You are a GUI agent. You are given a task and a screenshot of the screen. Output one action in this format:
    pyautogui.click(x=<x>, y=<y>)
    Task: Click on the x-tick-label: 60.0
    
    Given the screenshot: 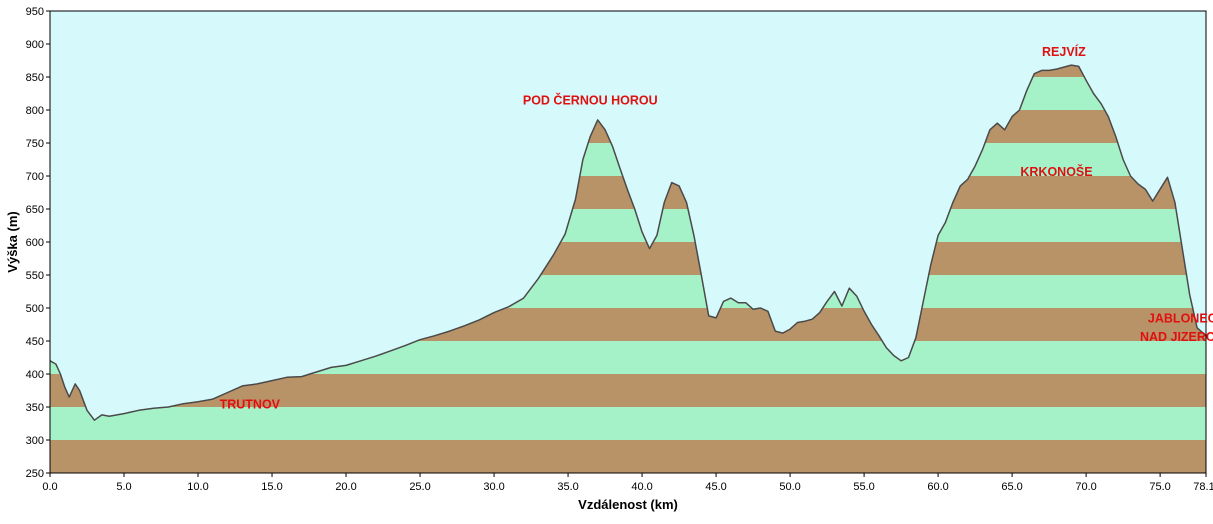 What is the action you would take?
    pyautogui.click(x=937, y=487)
    